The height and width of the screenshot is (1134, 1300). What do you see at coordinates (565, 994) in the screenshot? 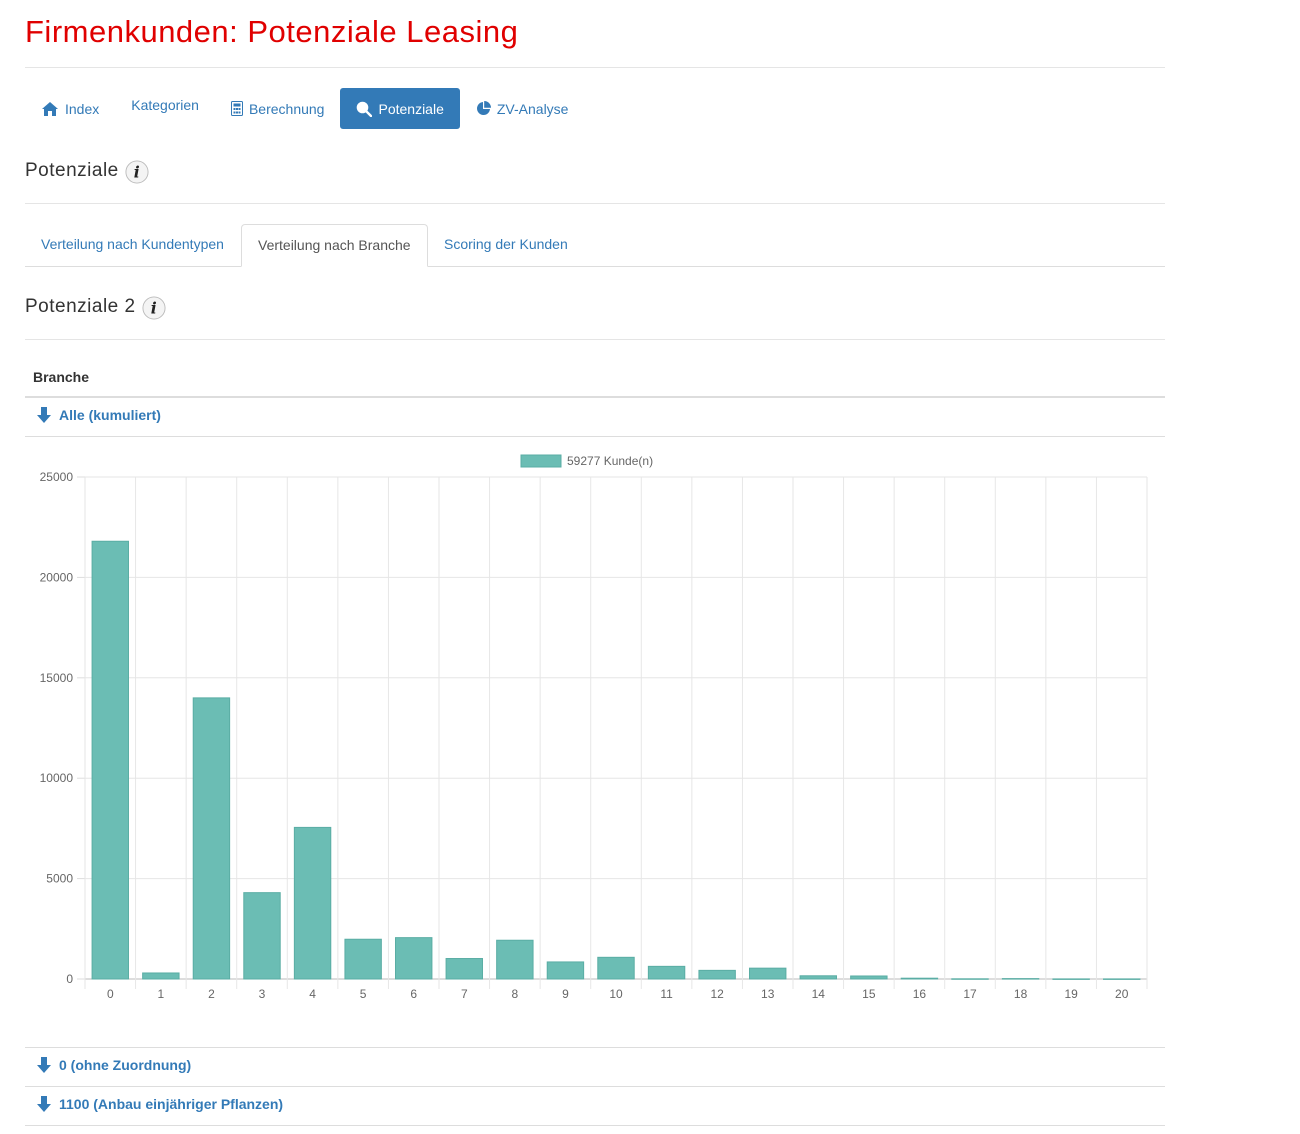
I see `x-tick-label: 9` at bounding box center [565, 994].